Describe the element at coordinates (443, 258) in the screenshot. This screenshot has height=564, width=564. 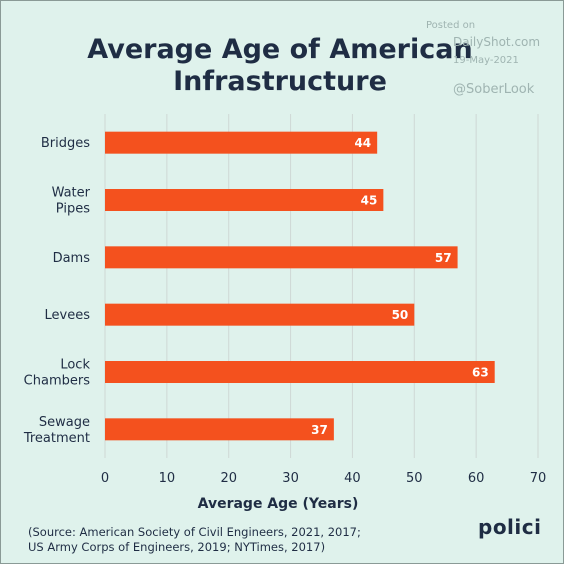
I see `bar-value-label: 57` at that location.